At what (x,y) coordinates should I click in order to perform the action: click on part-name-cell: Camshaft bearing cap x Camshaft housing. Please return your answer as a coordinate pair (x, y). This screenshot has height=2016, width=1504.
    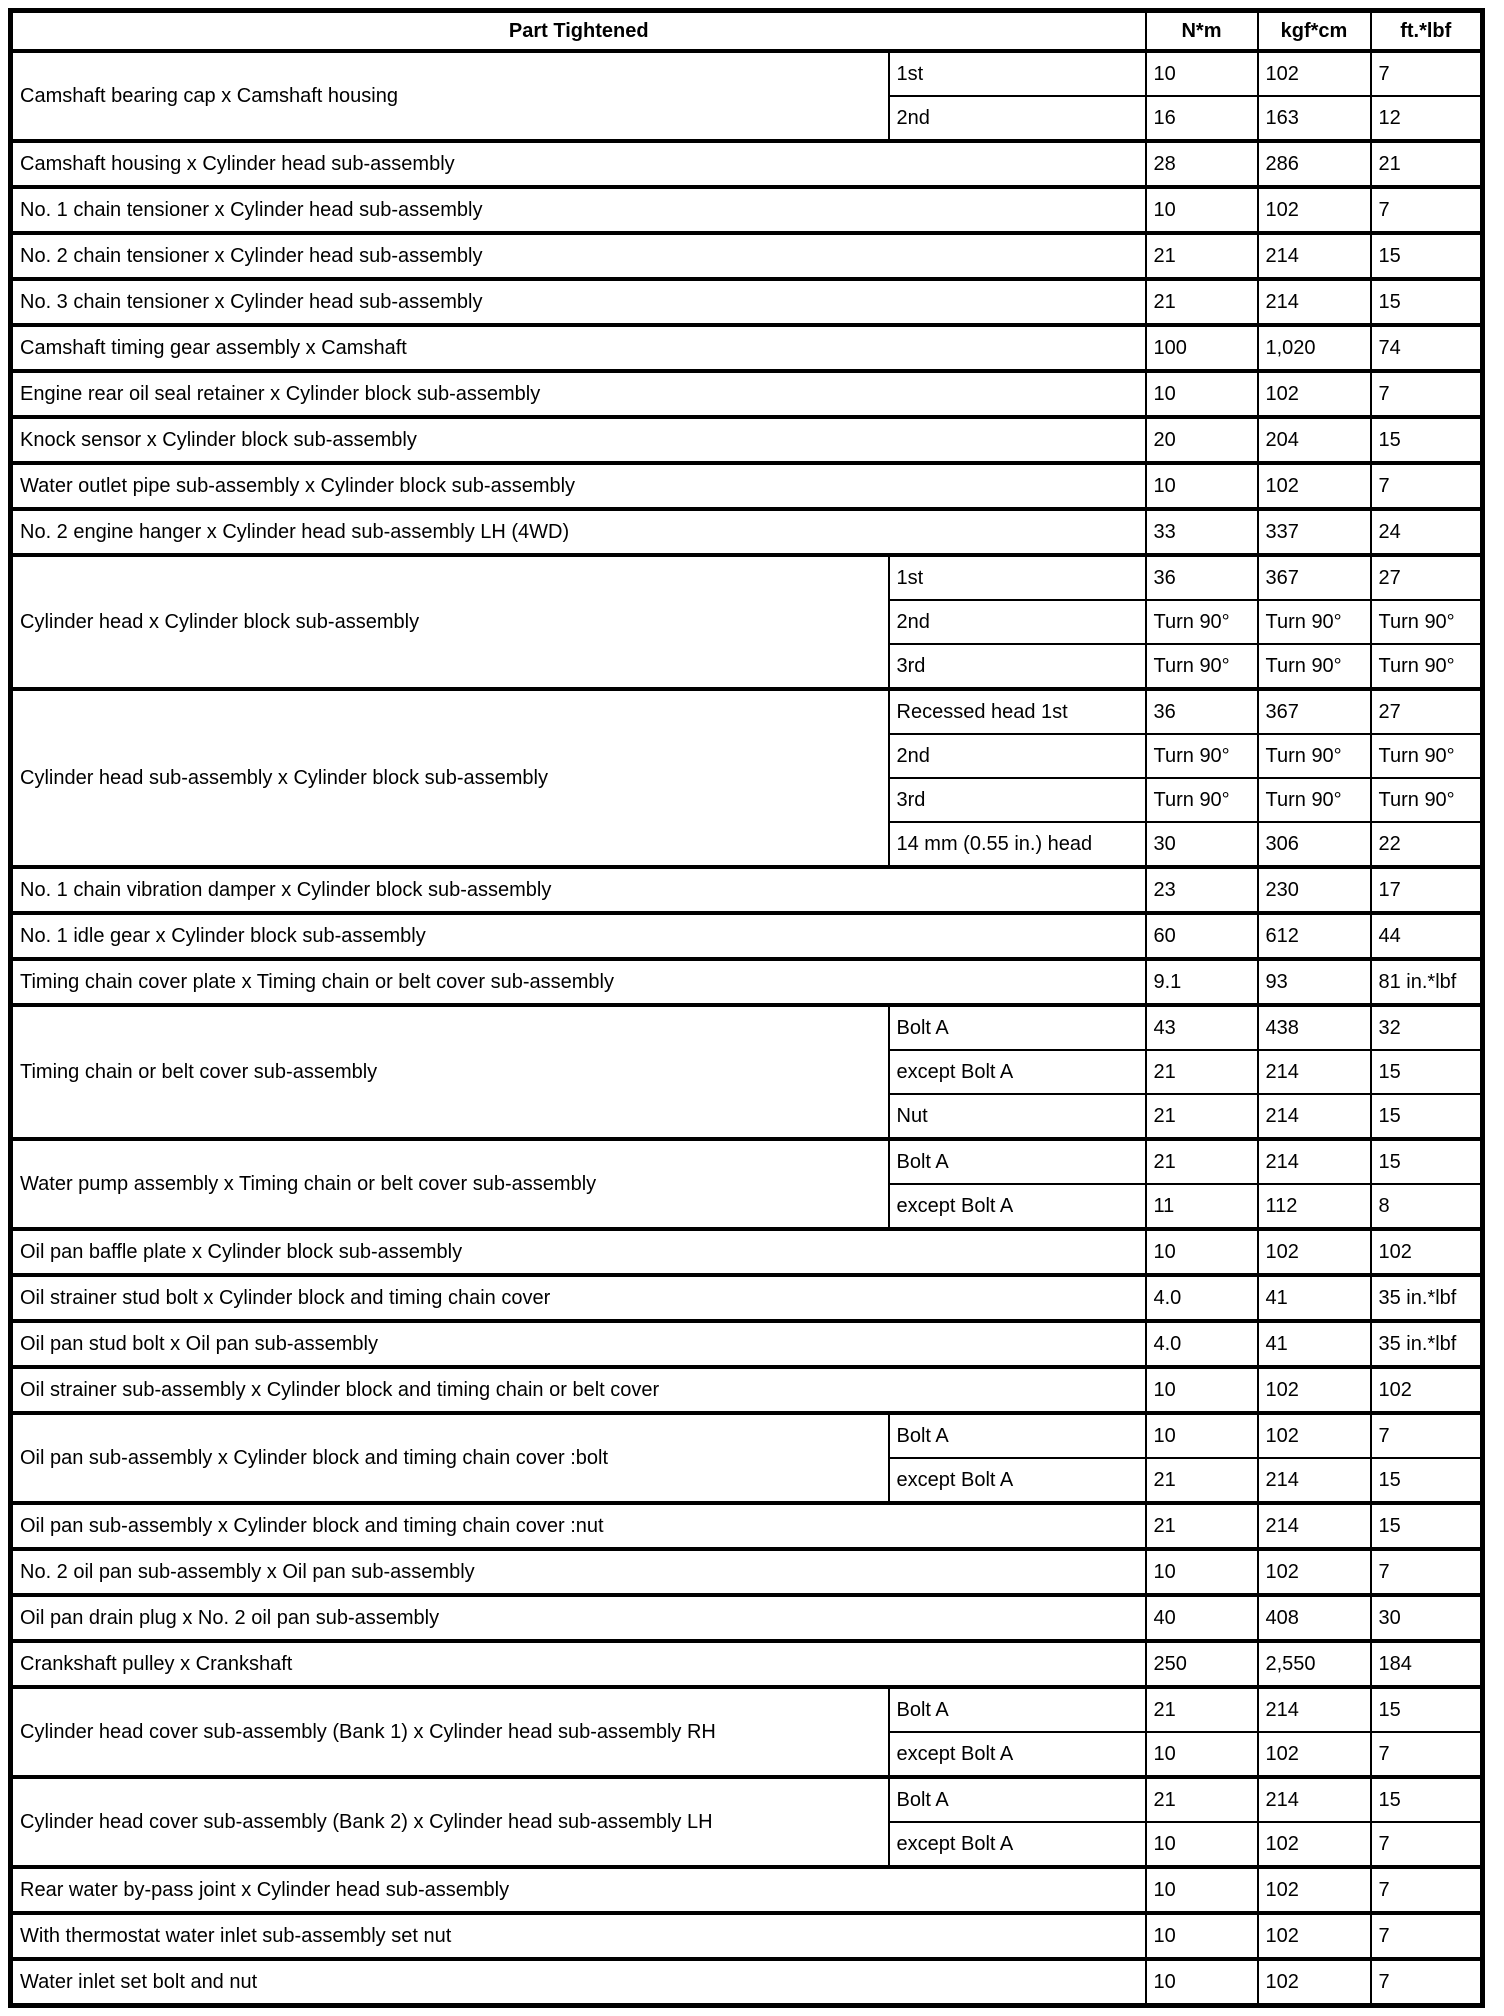
    Looking at the image, I should click on (449, 95).